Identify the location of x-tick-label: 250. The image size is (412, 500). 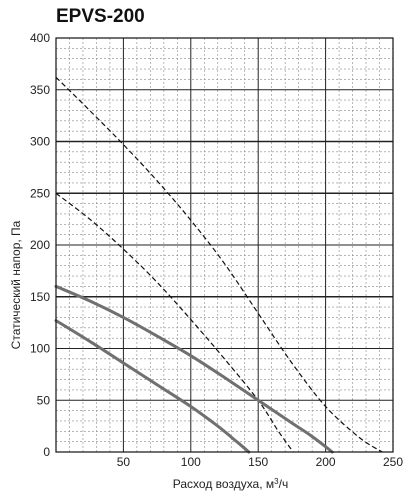
(393, 462).